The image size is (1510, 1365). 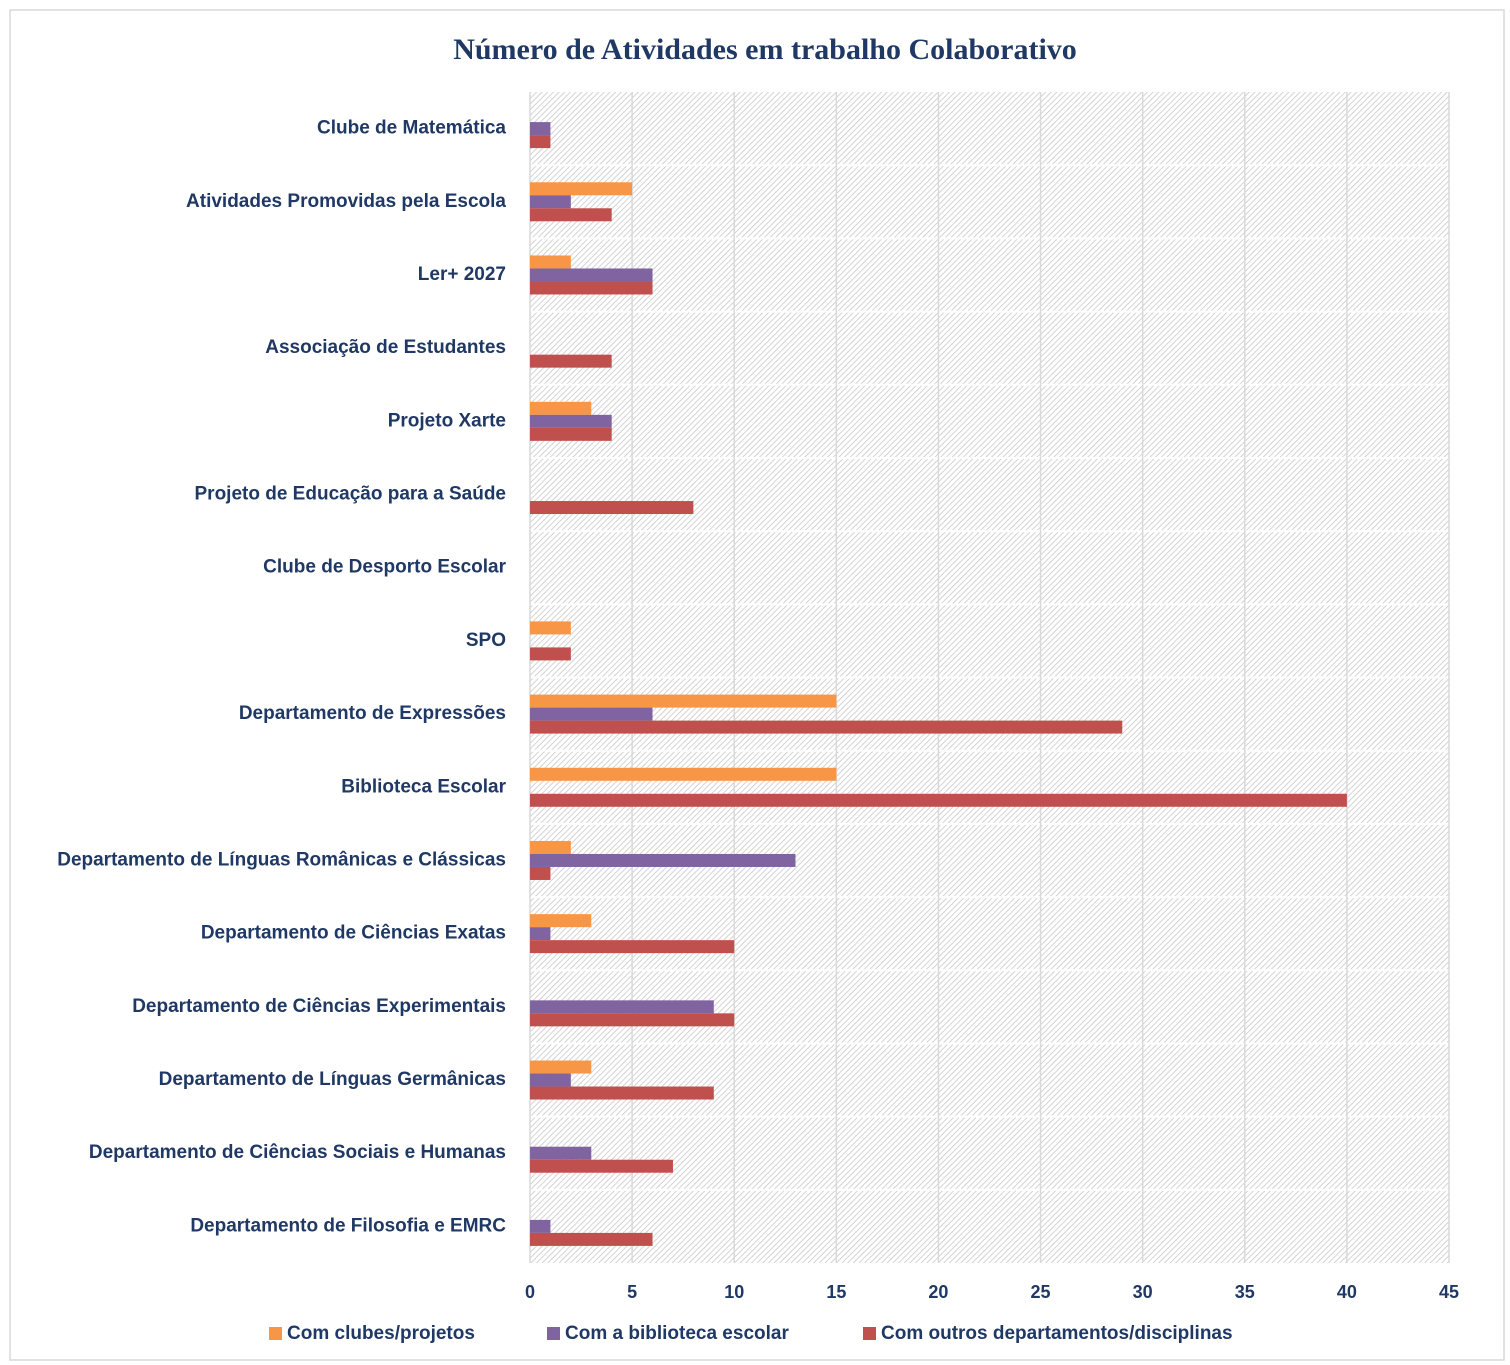 I want to click on y-tick-label: SPO, so click(x=486, y=640).